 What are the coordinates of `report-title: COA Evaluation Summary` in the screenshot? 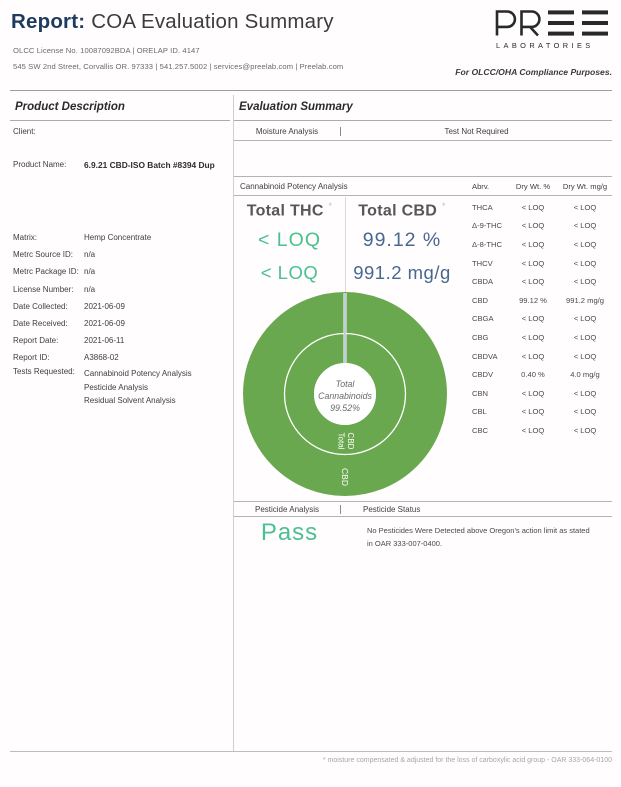 It's located at (212, 21).